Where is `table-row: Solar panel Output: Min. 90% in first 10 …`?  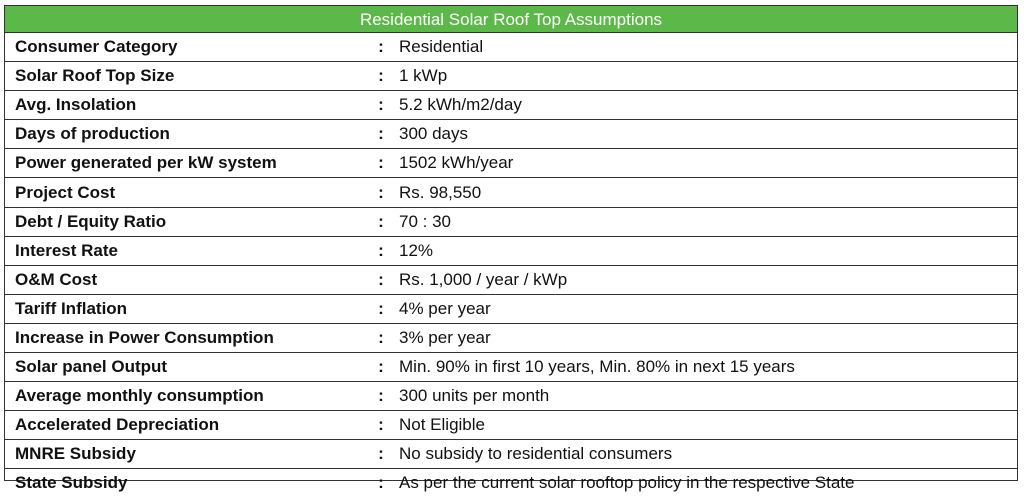 table-row: Solar panel Output: Min. 90% in first 10 … is located at coordinates (511, 367).